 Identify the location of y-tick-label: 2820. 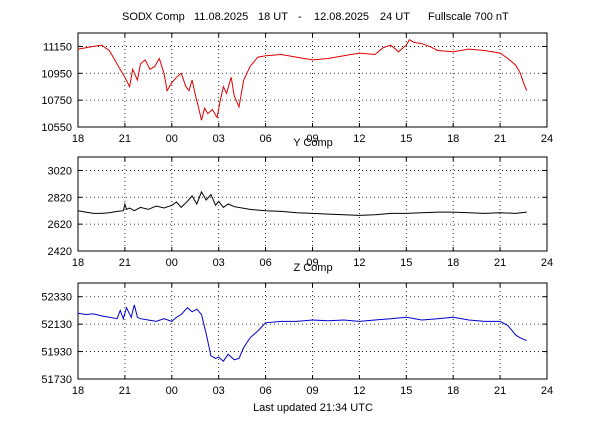
(60, 198).